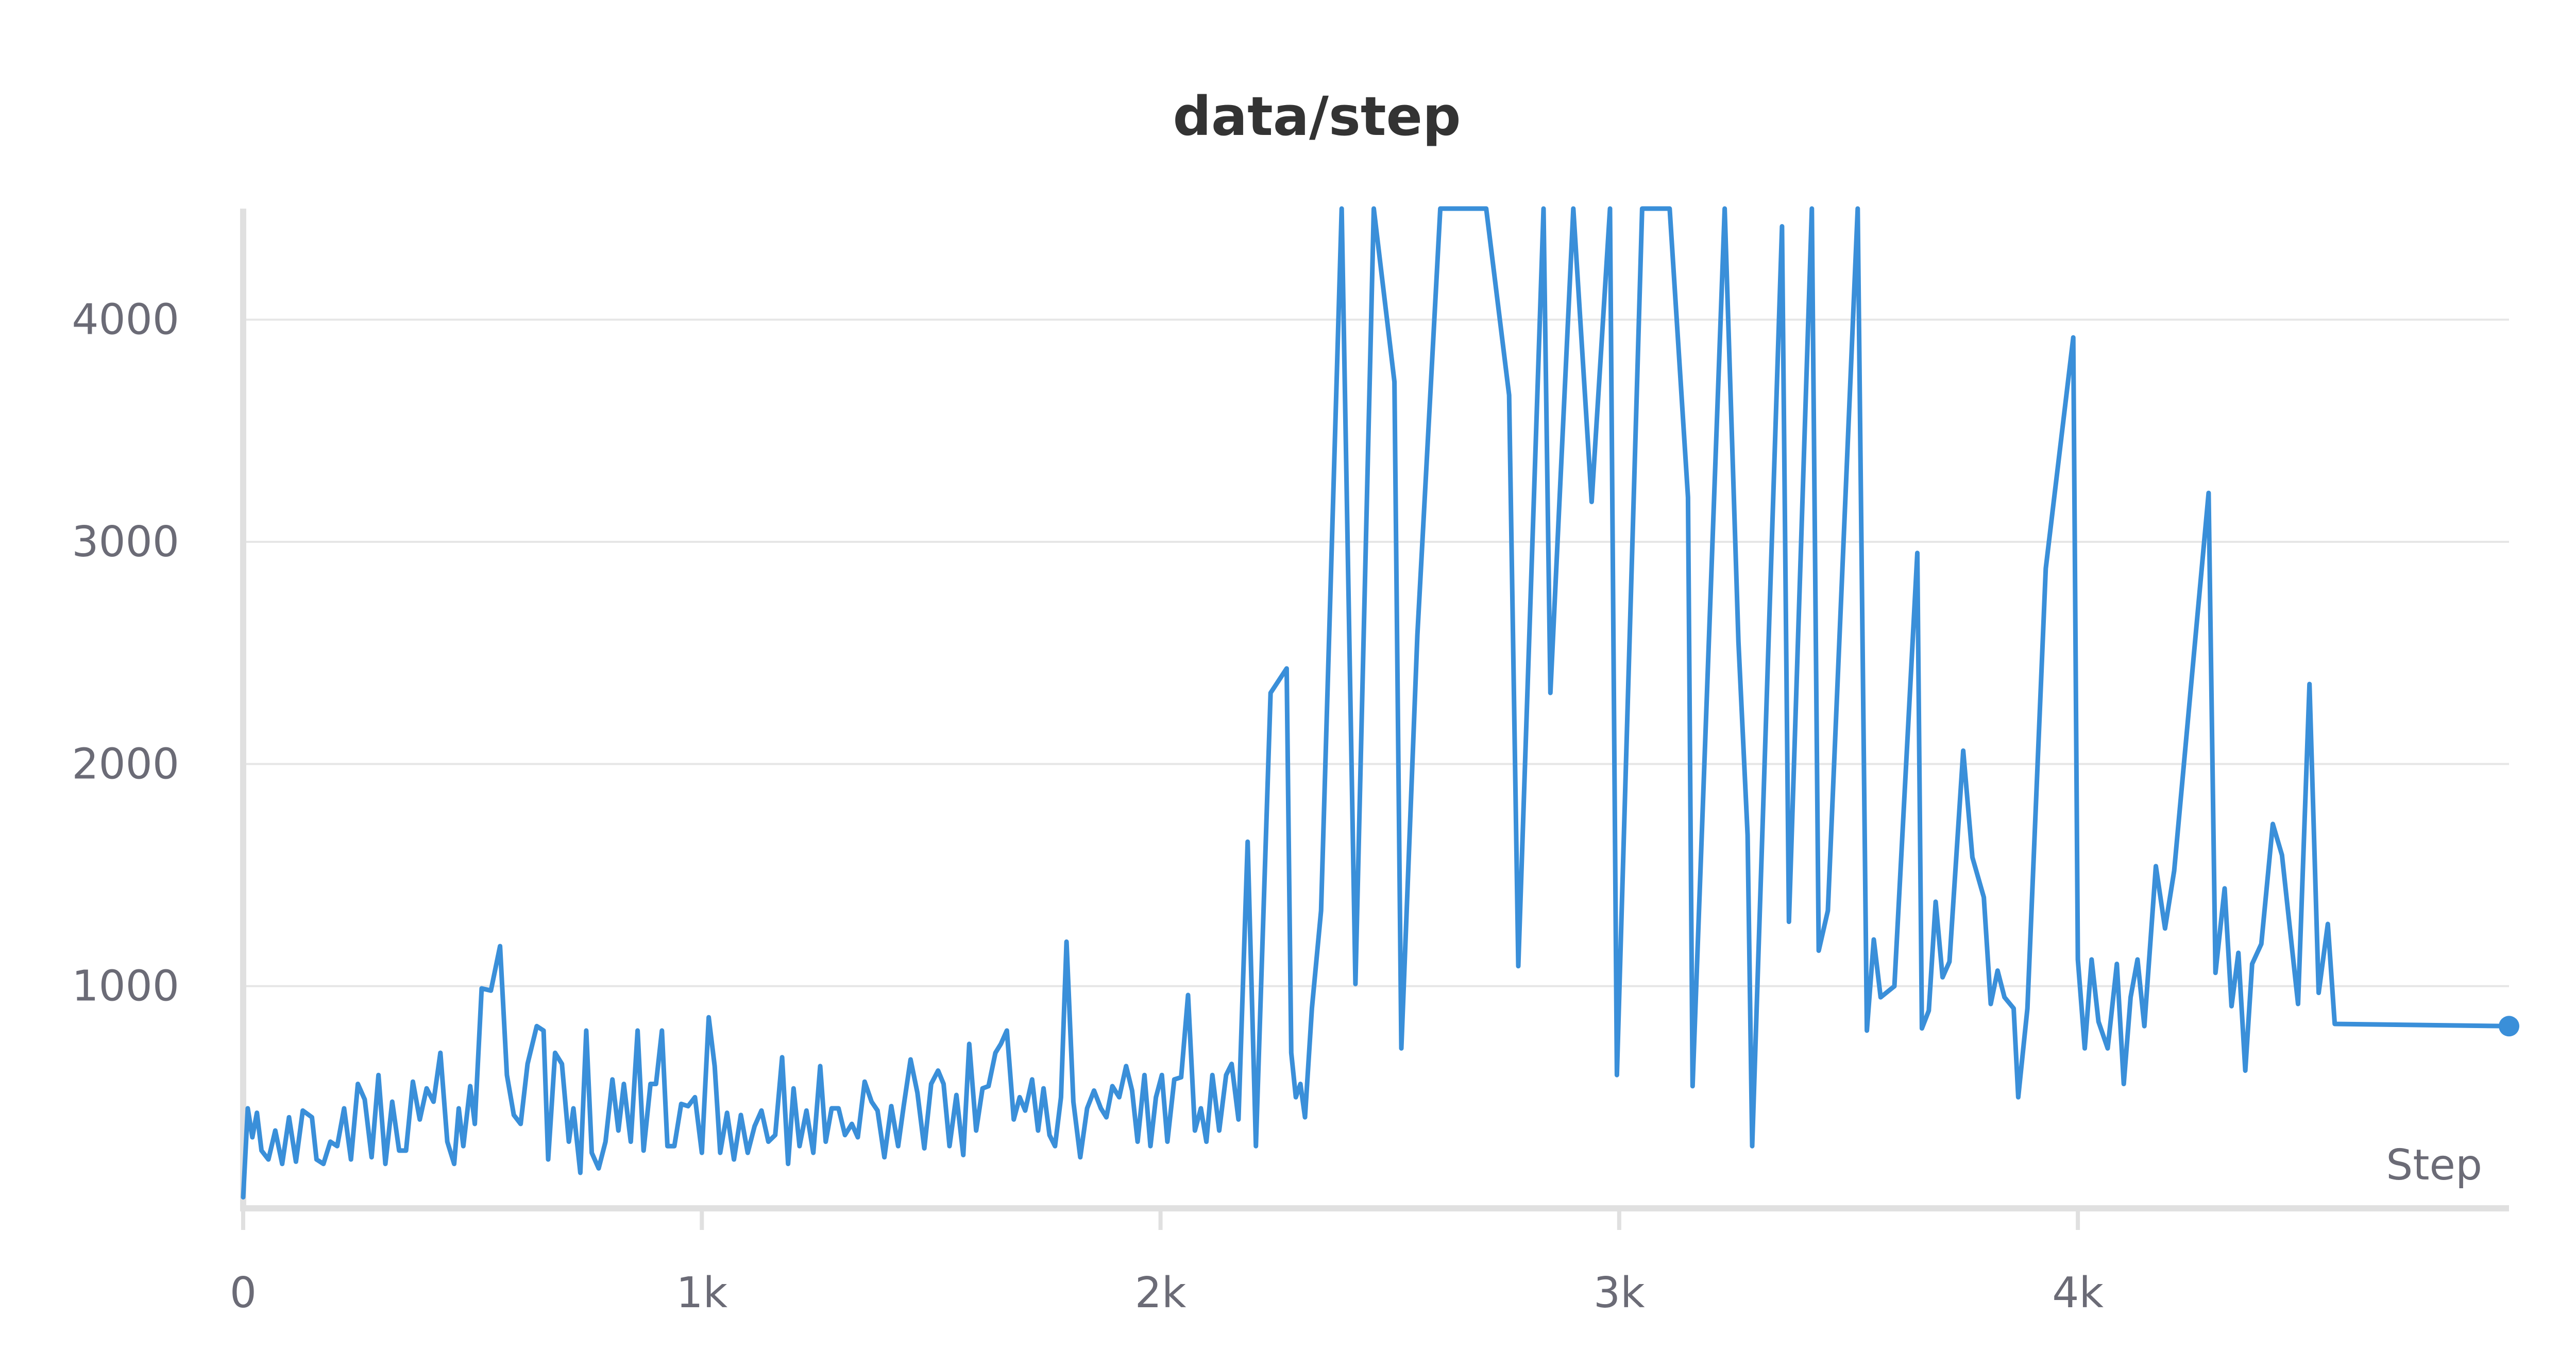 This screenshot has width=2576, height=1368. Describe the element at coordinates (2078, 1293) in the screenshot. I see `x-tick-label: 4k` at that location.